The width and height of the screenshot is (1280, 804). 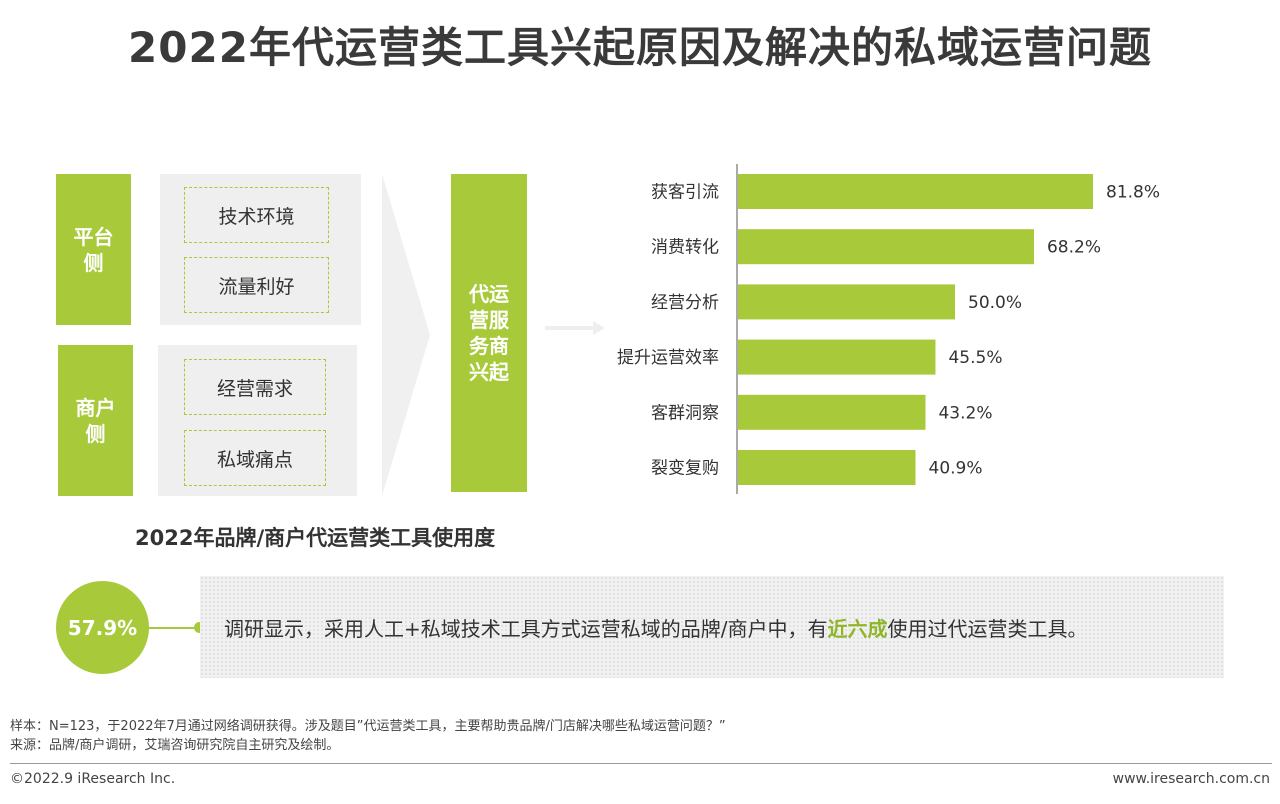 I want to click on usage-text-after: 使用过代运营类工具。, so click(x=987, y=628).